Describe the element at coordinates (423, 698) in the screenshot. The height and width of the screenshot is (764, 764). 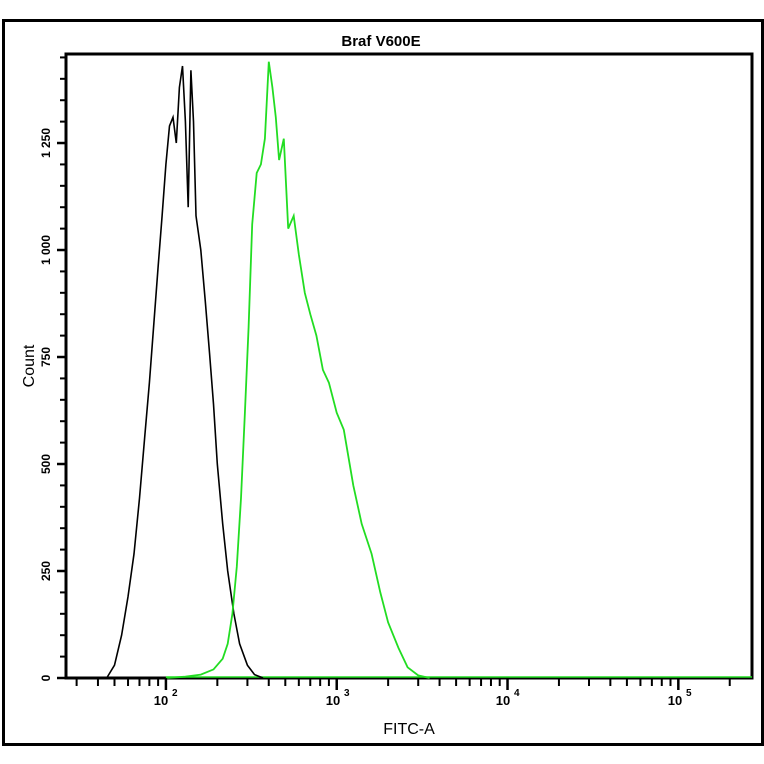
I see `x-tick-labels: 10 2 10 3 10 4 10 5` at that location.